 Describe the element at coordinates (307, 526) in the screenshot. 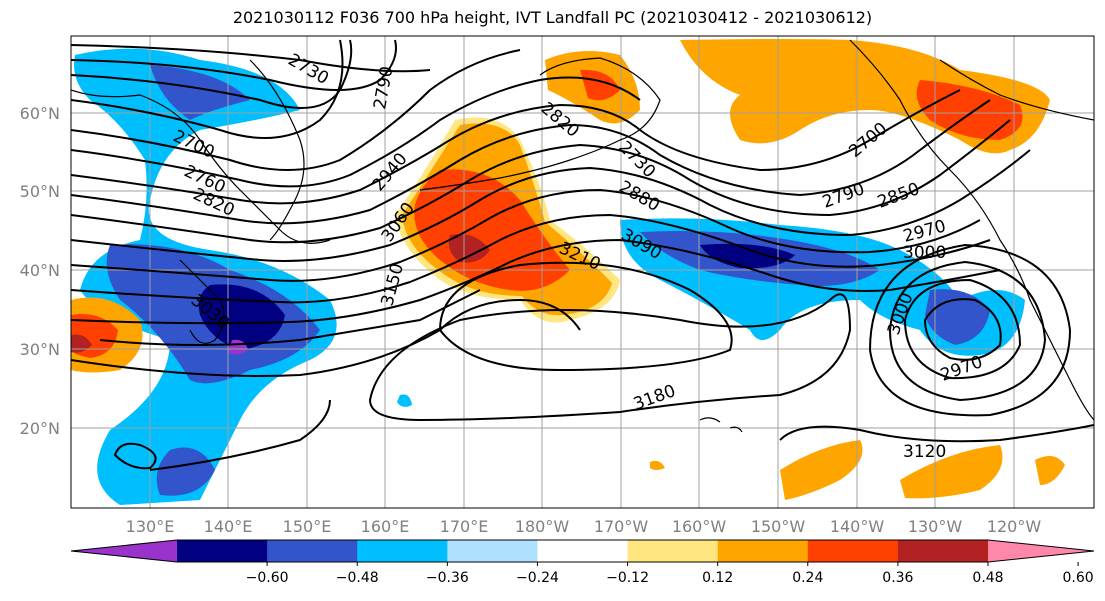

I see `lon-label: 150°E` at that location.